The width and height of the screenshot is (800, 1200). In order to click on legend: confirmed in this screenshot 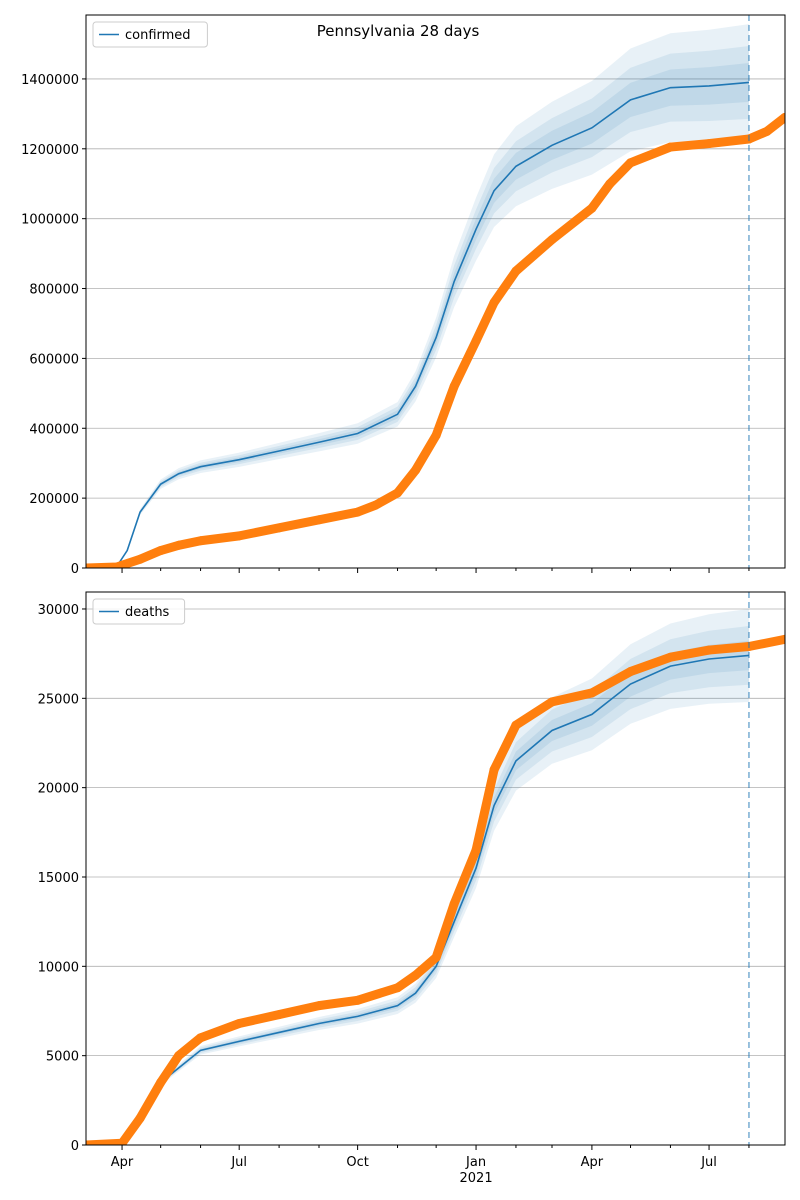, I will do `click(150, 34)`.